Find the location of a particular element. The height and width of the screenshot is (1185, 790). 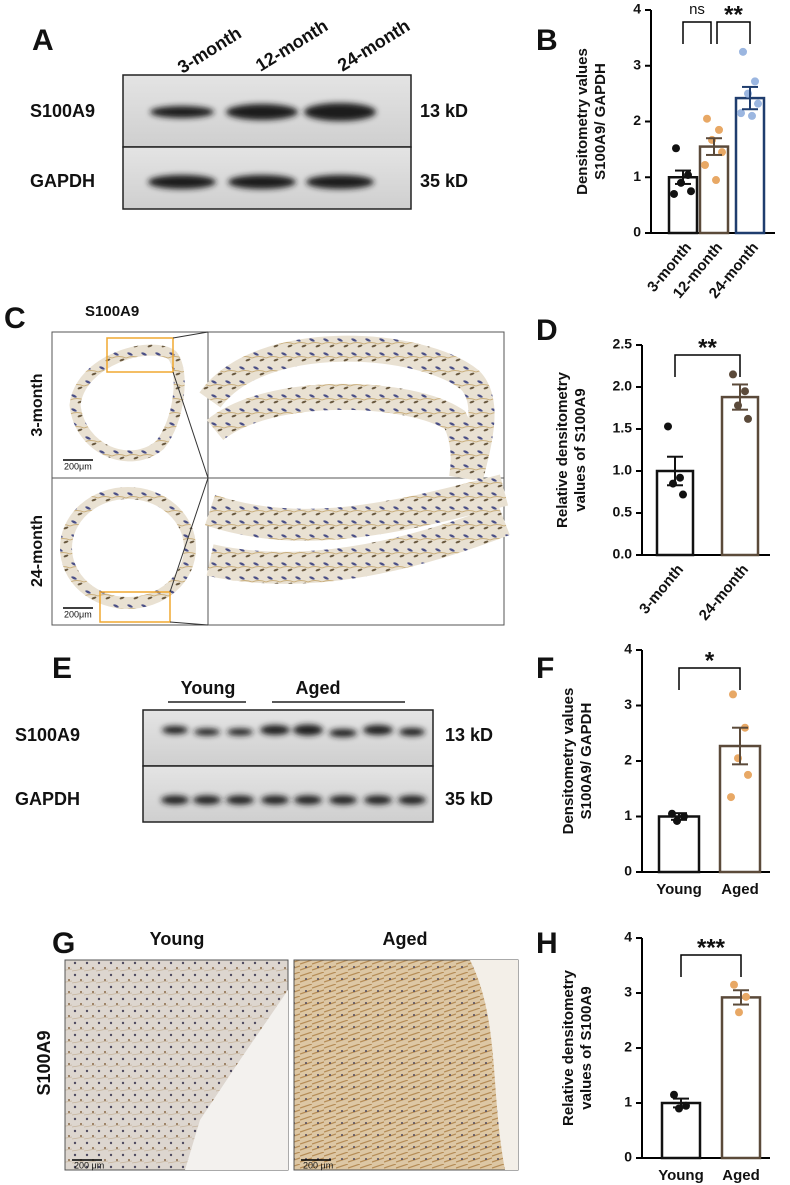

y-tick-label: 2.0 is located at coordinates (623, 386).